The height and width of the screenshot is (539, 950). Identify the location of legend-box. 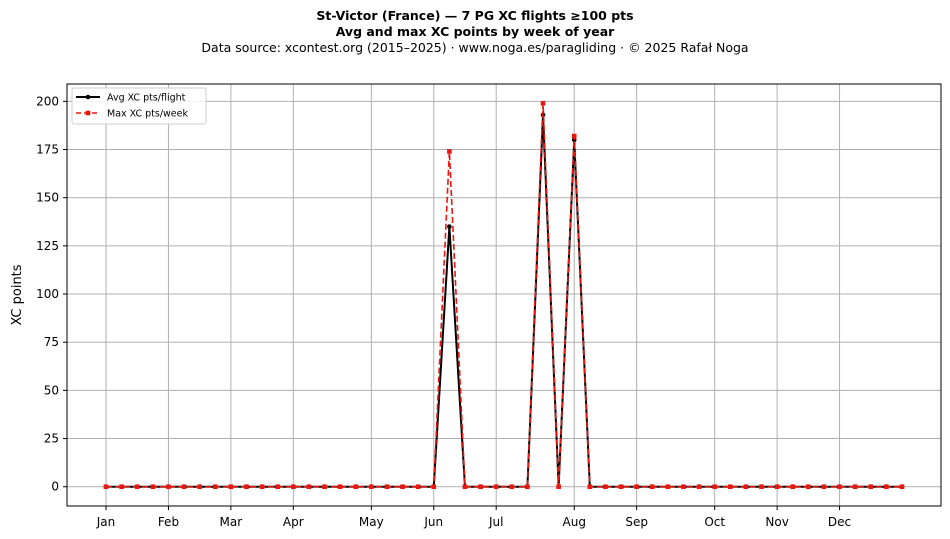
(139, 106).